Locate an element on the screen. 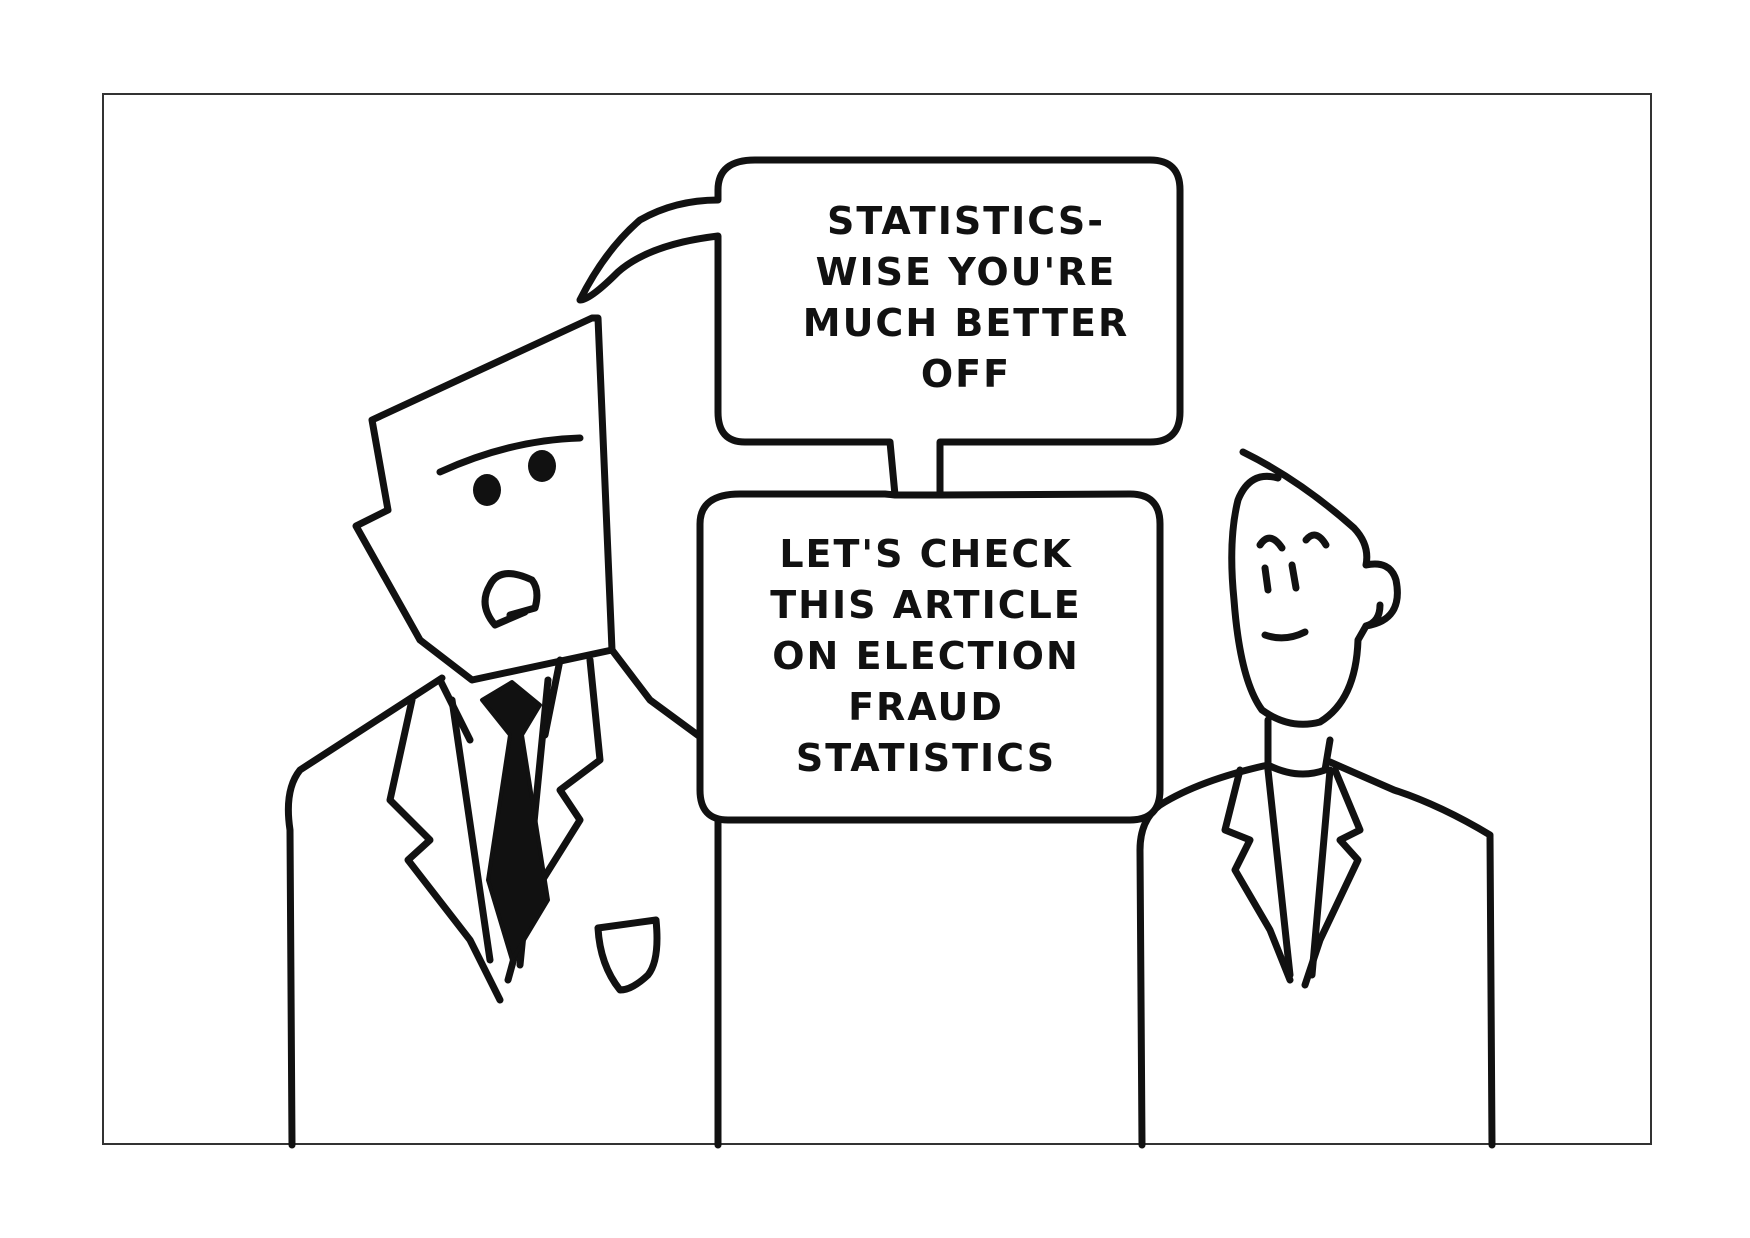 The width and height of the screenshot is (1750, 1238). speech-bubble-bottom-outline is located at coordinates (930, 657).